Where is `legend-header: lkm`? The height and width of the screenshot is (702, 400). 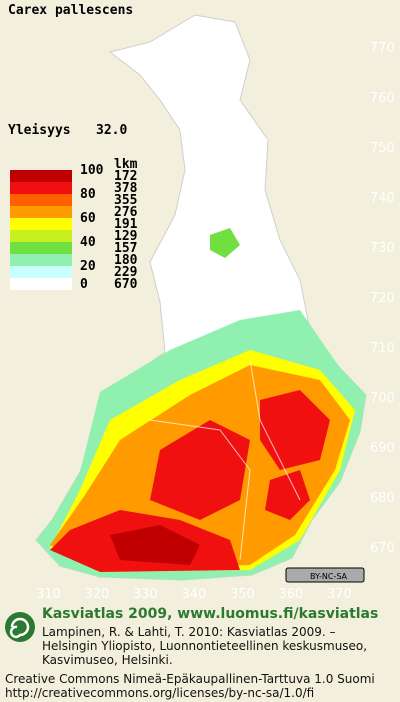
legend-header: lkm is located at coordinates (126, 164).